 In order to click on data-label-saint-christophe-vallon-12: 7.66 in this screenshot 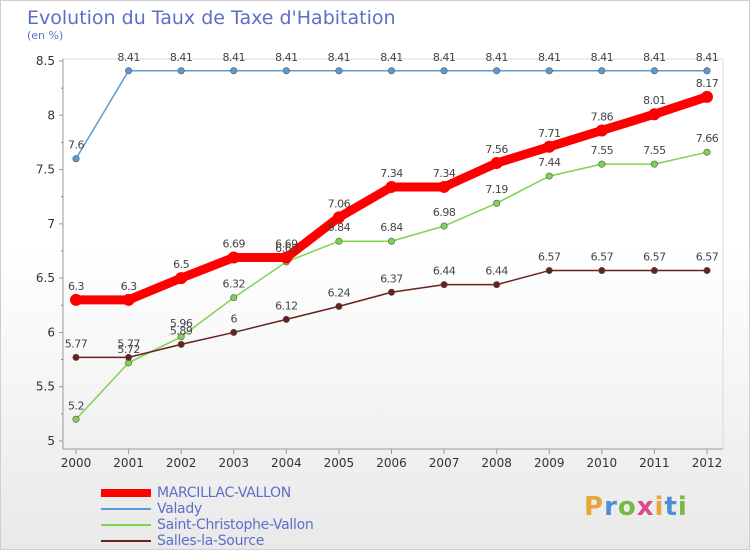, I will do `click(707, 138)`.